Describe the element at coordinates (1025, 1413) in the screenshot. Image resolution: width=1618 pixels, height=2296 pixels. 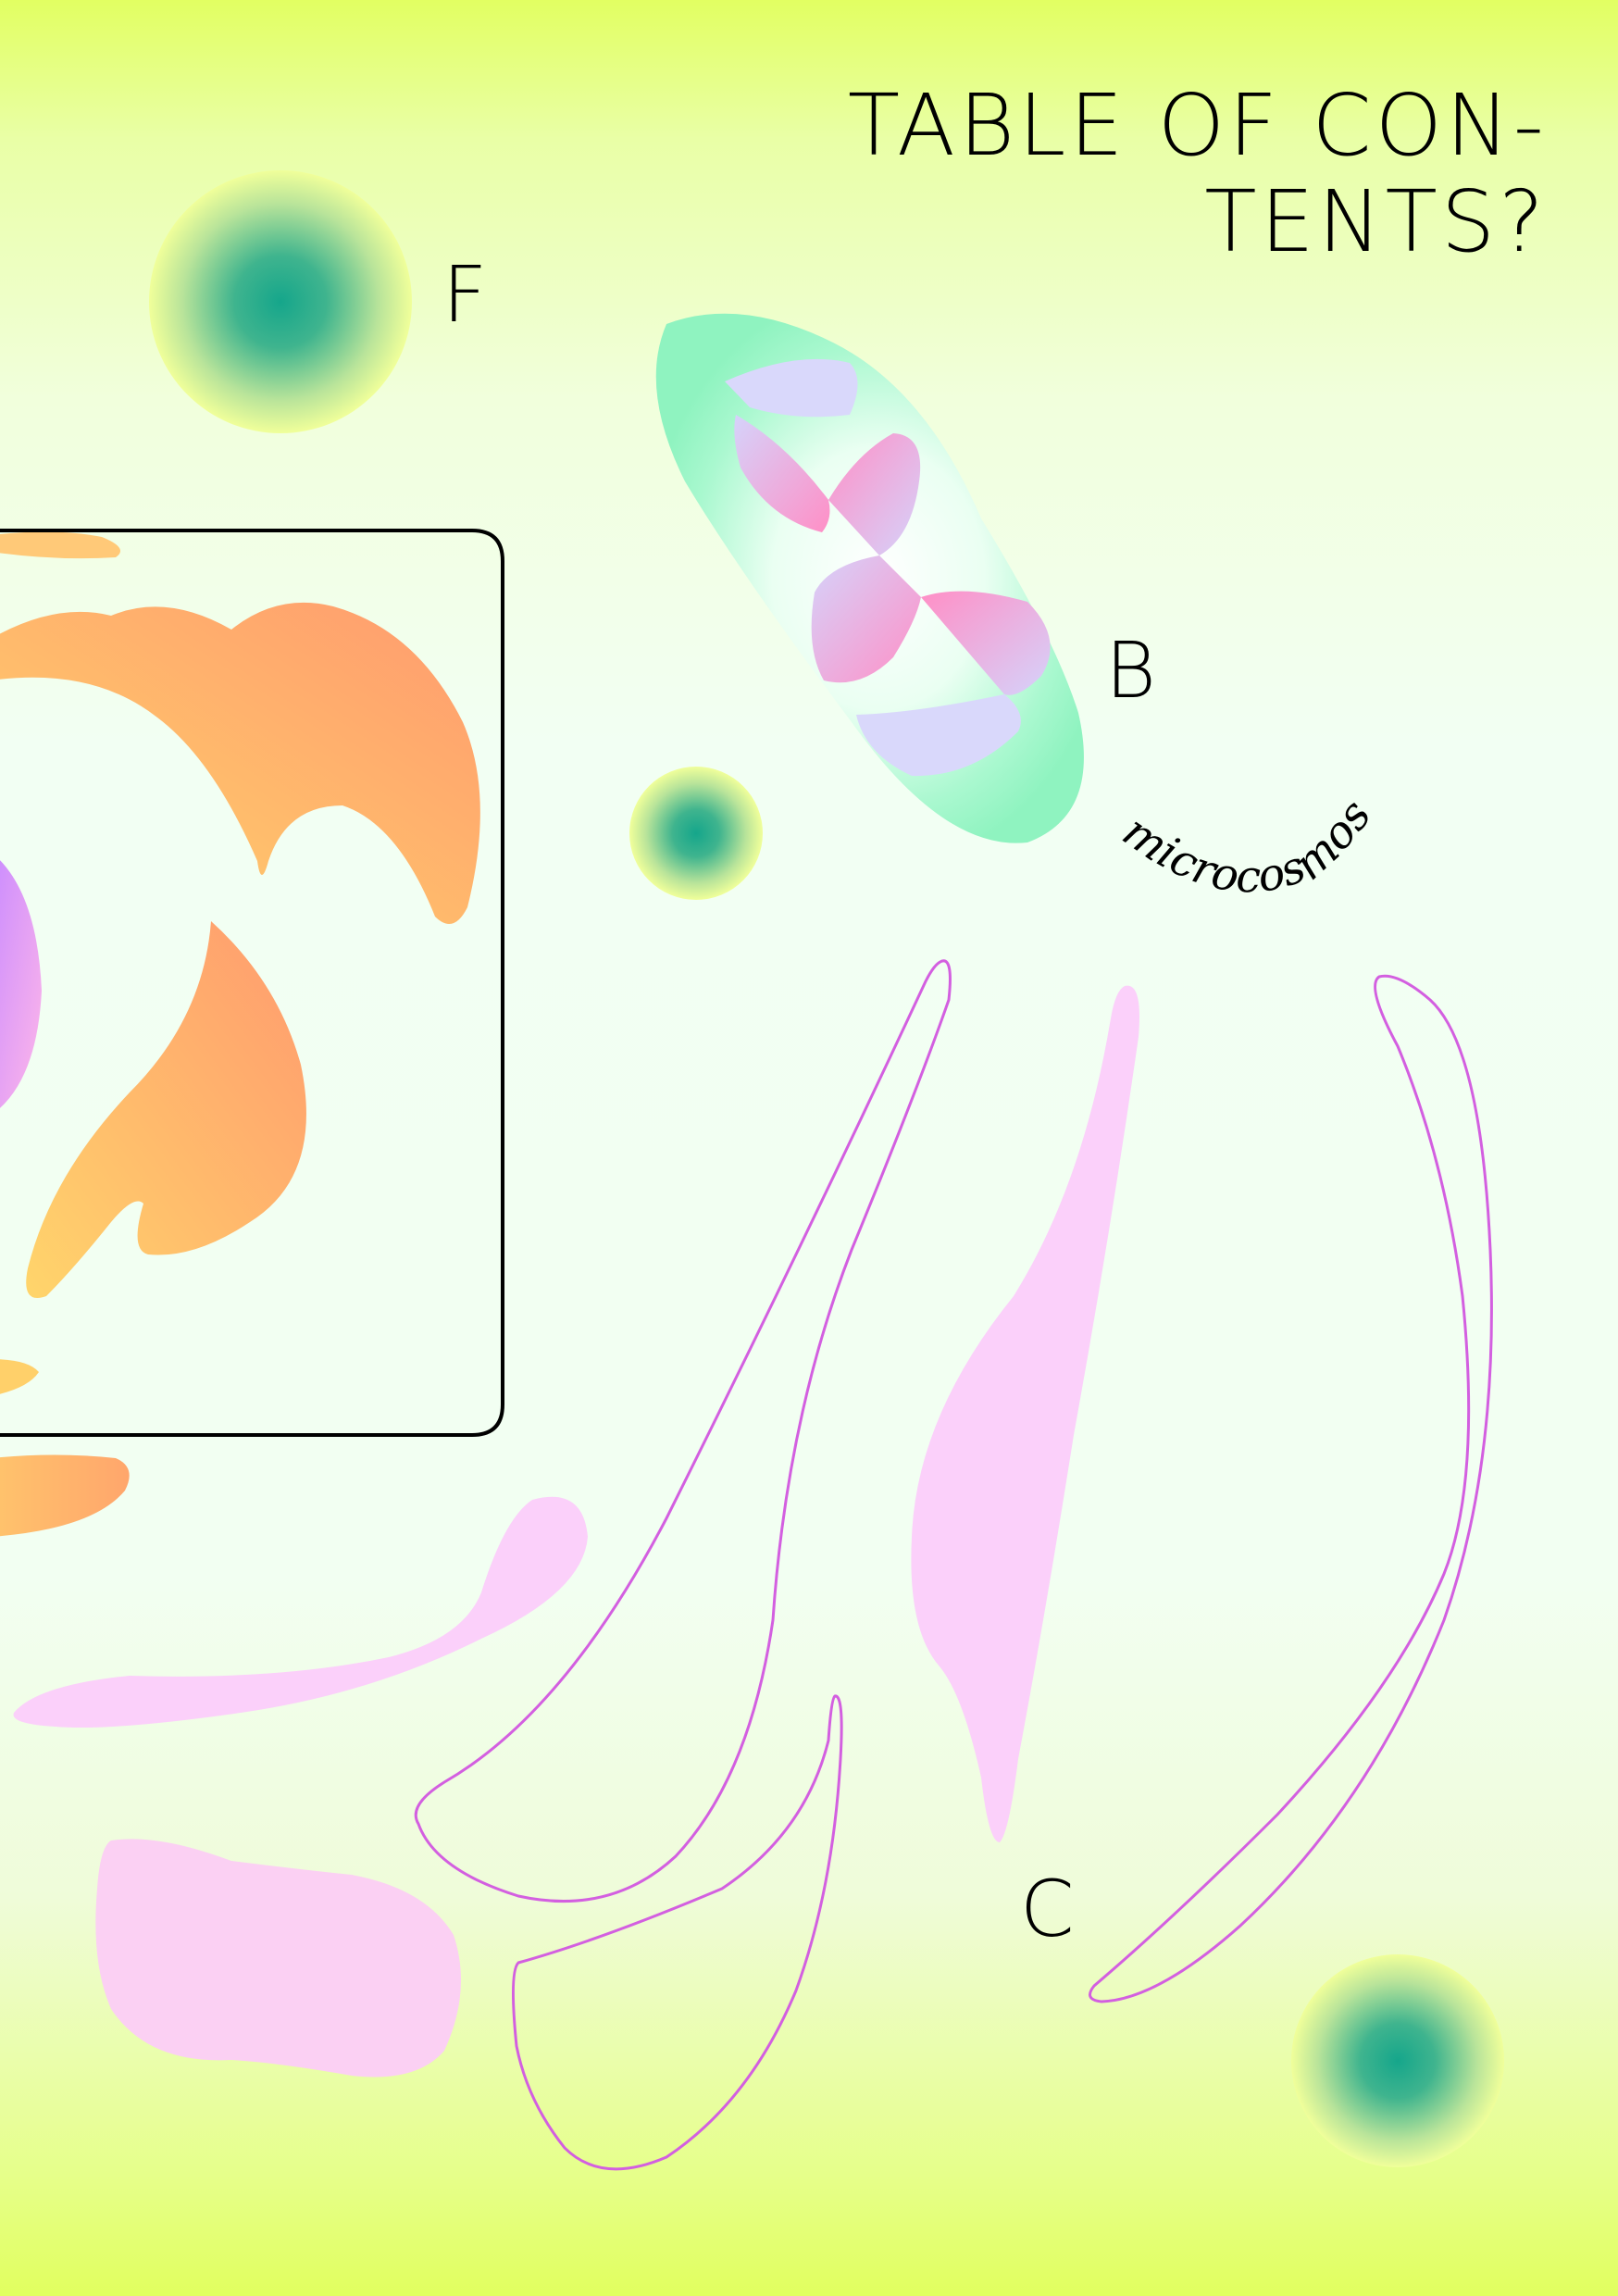
I see `pink-spike-shape` at that location.